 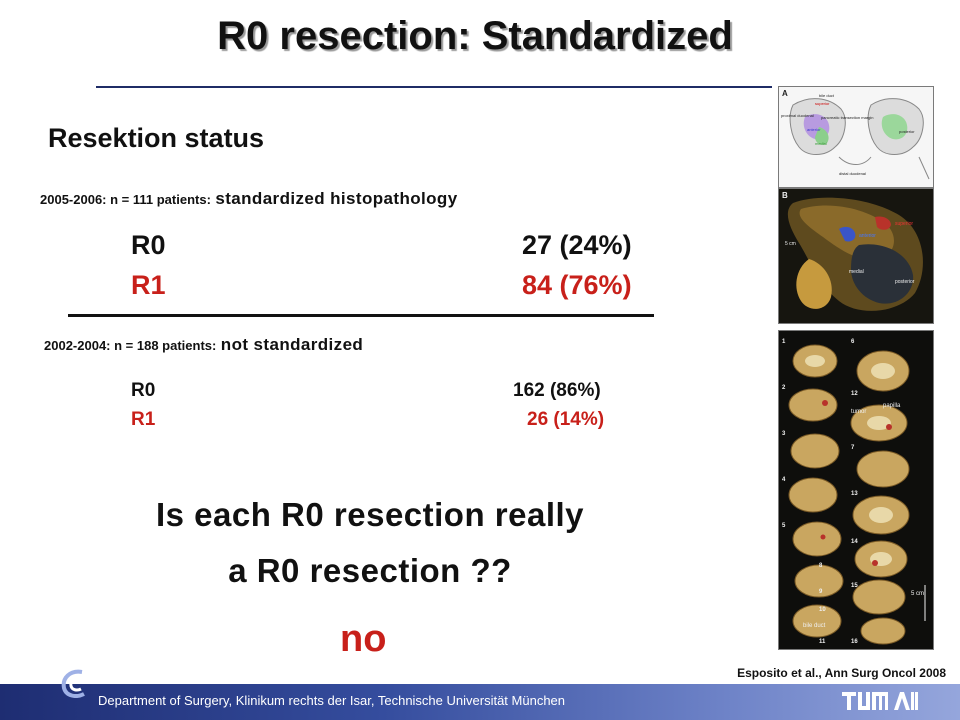 What do you see at coordinates (148, 285) in the screenshot?
I see `standardized-r1-label: R1` at bounding box center [148, 285].